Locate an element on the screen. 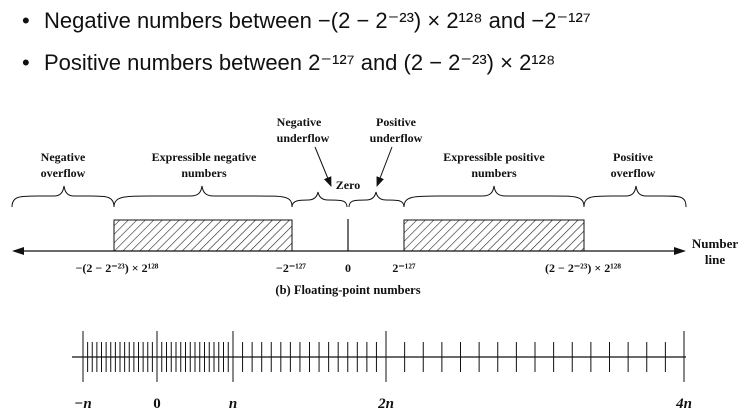 The width and height of the screenshot is (746, 418). positive-overflow-label-2: overflow is located at coordinates (633, 173).